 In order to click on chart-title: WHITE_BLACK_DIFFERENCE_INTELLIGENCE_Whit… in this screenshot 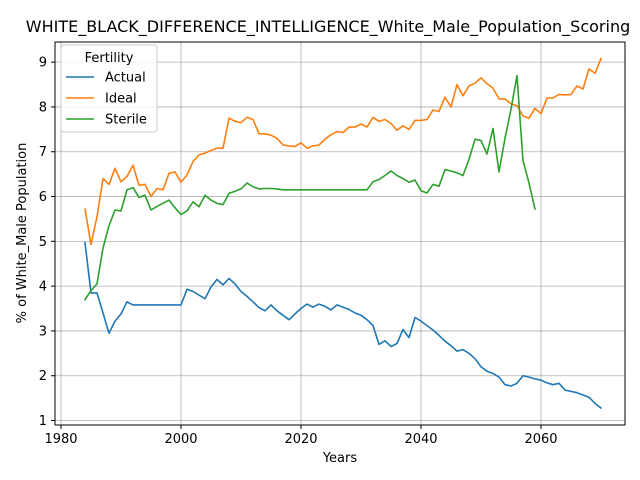, I will do `click(328, 27)`.